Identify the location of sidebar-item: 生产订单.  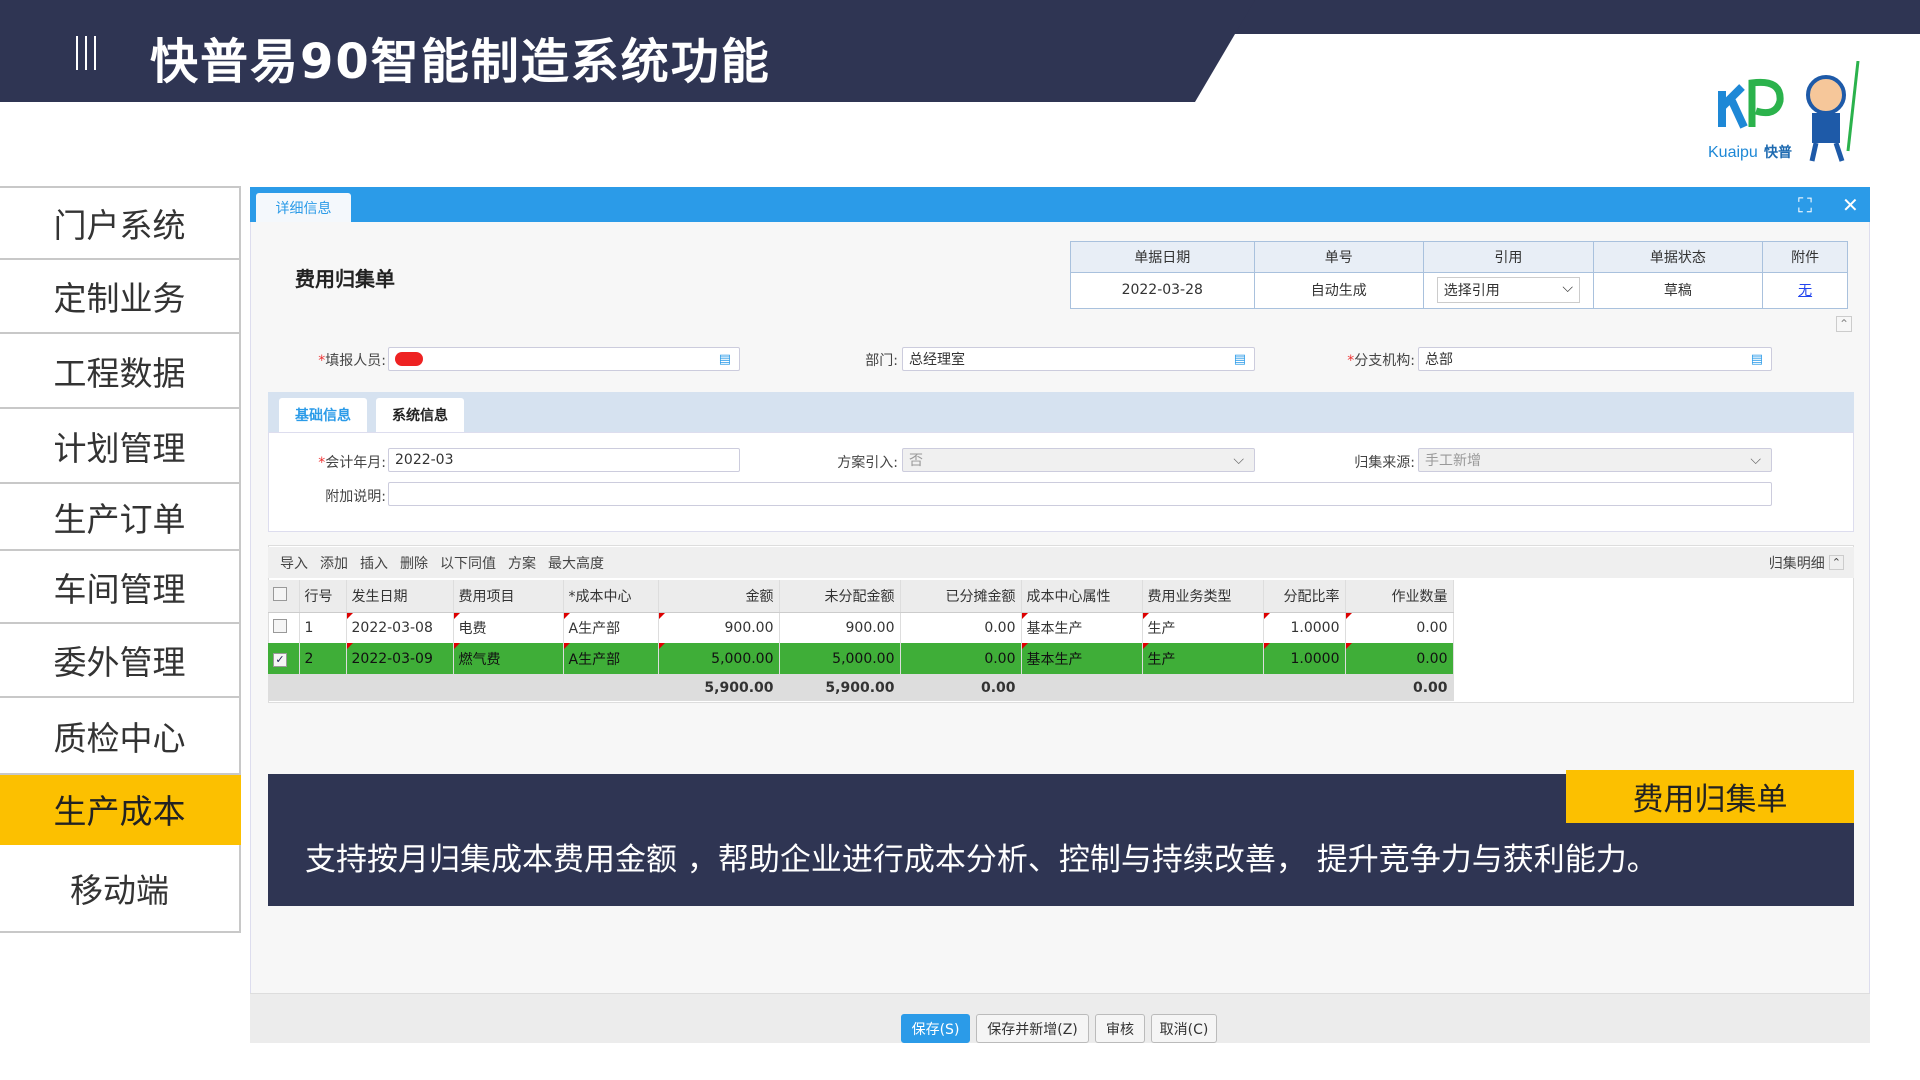
(120, 517).